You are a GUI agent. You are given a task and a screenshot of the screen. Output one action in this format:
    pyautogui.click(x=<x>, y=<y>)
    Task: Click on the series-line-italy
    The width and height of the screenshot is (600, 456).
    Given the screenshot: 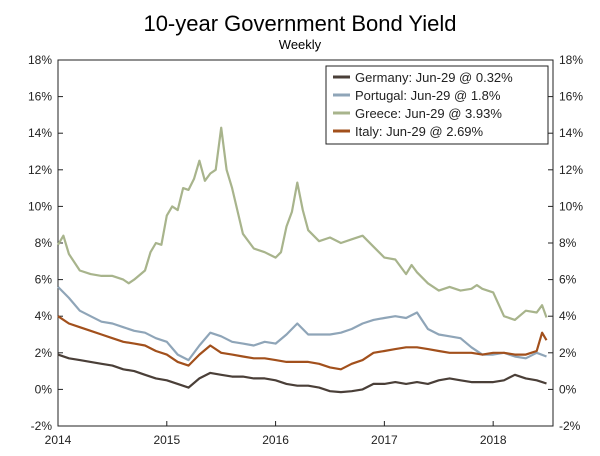 What is the action you would take?
    pyautogui.click(x=302, y=343)
    